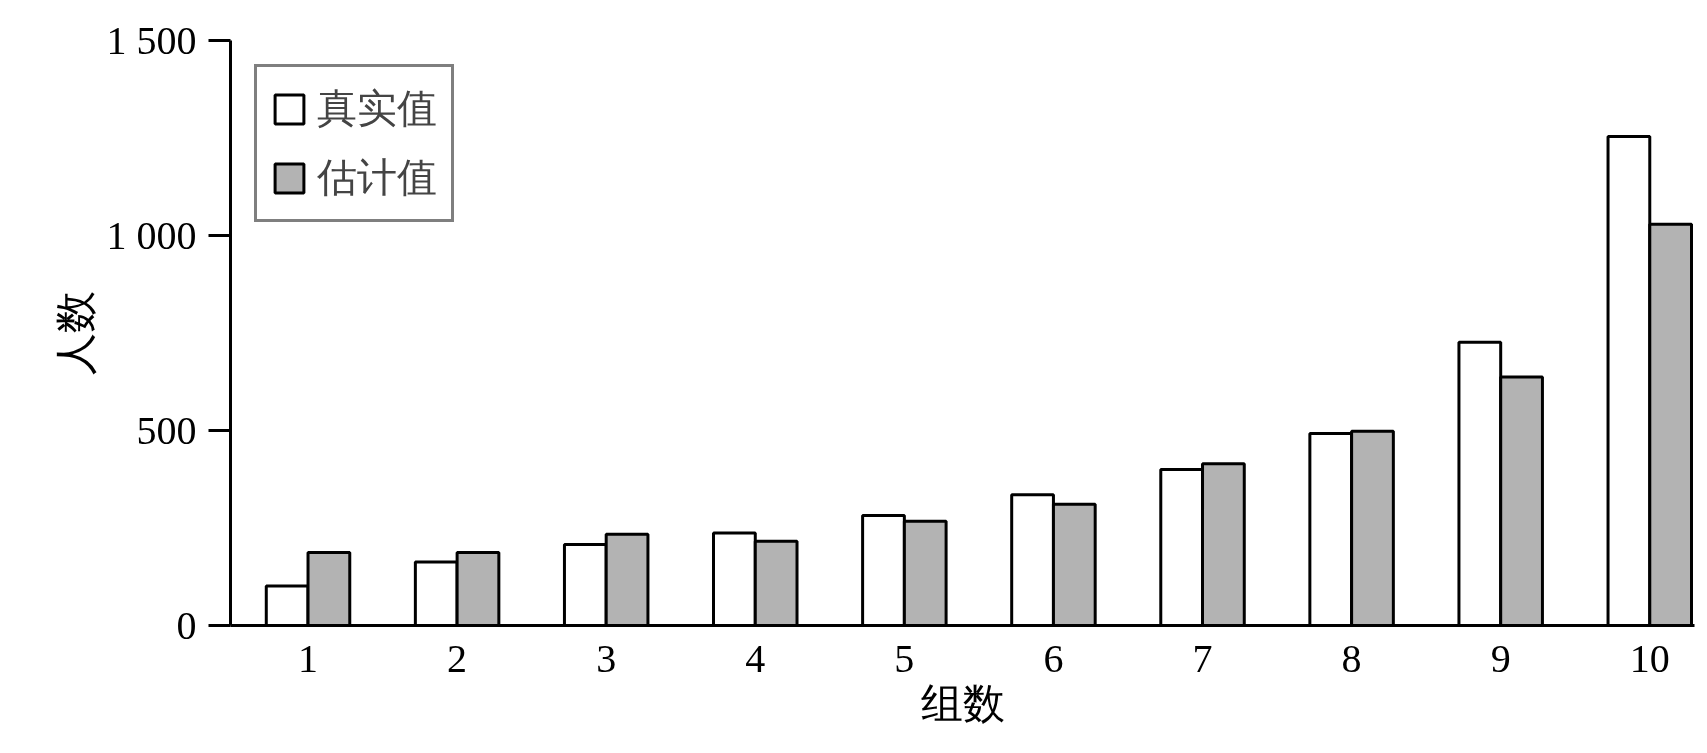  Describe the element at coordinates (755, 658) in the screenshot. I see `x-tick-label: 4` at that location.